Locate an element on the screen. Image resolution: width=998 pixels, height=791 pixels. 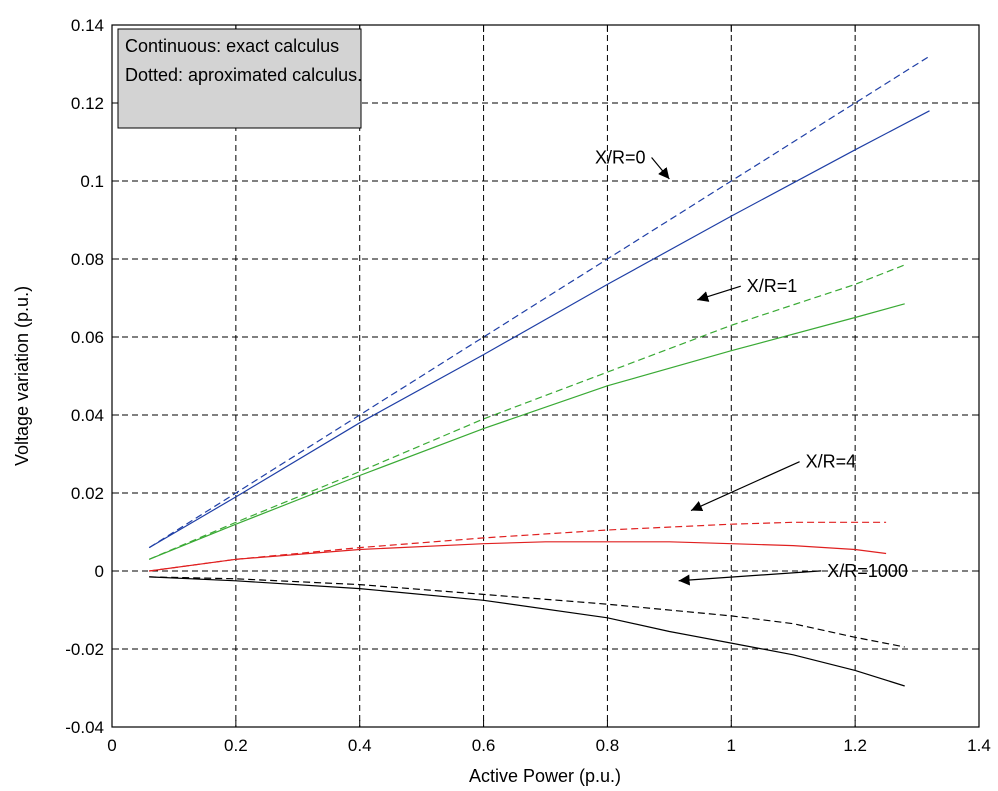
x-tick-label: 0.2 is located at coordinates (236, 745).